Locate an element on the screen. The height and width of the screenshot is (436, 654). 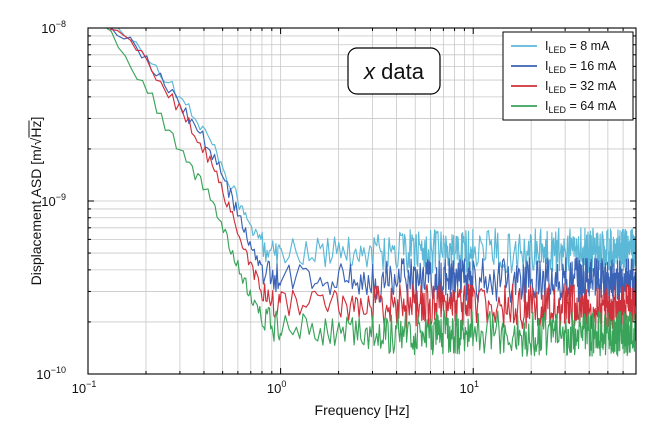
annotation-box is located at coordinates (394, 71).